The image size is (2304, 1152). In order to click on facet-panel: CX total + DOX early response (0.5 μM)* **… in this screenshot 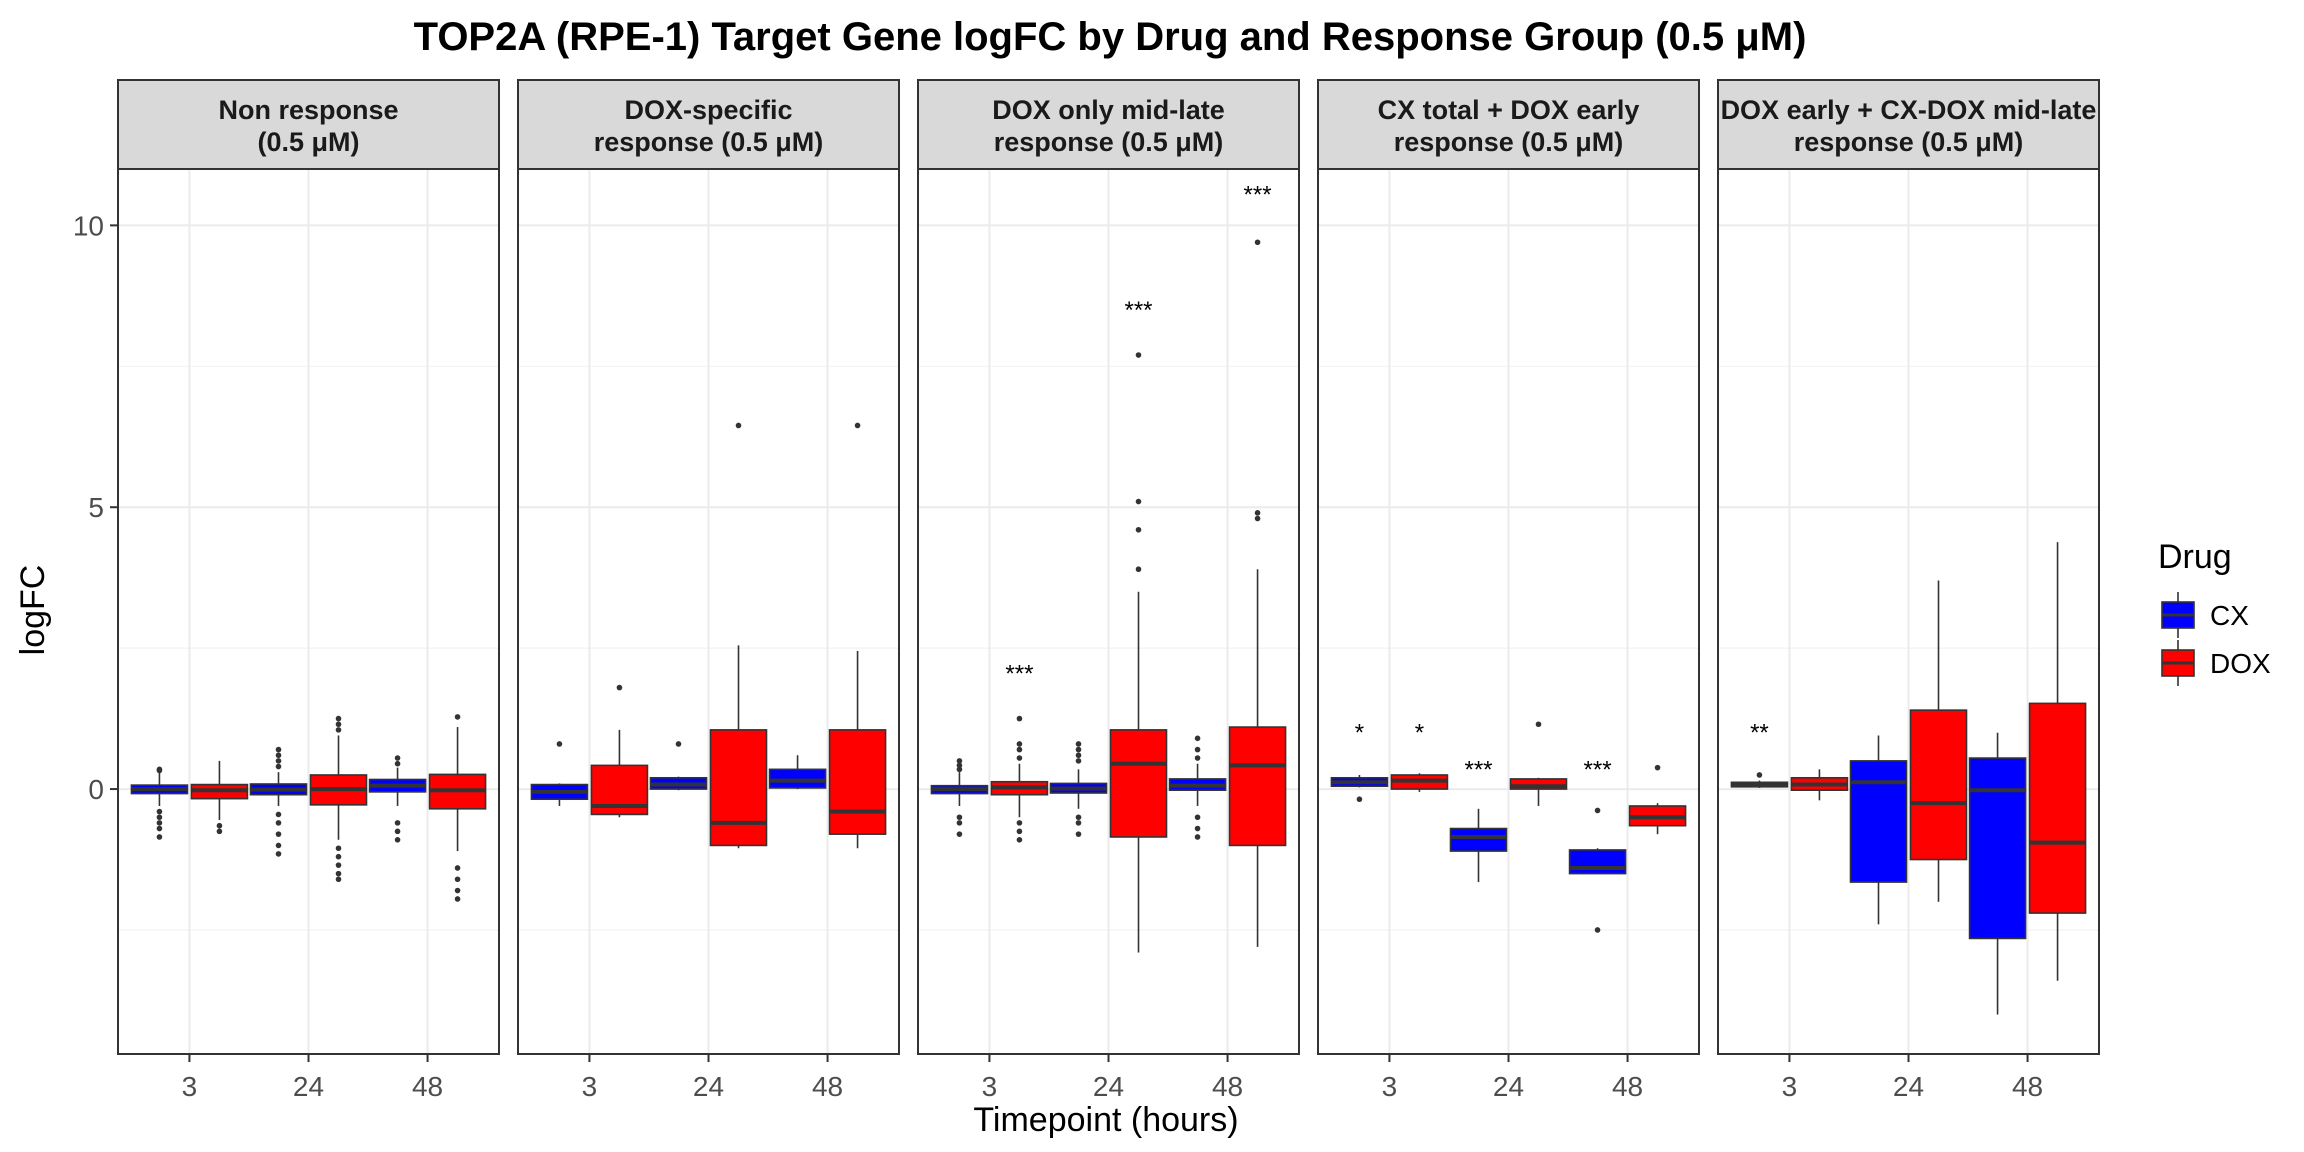, I will do `click(1508, 590)`.